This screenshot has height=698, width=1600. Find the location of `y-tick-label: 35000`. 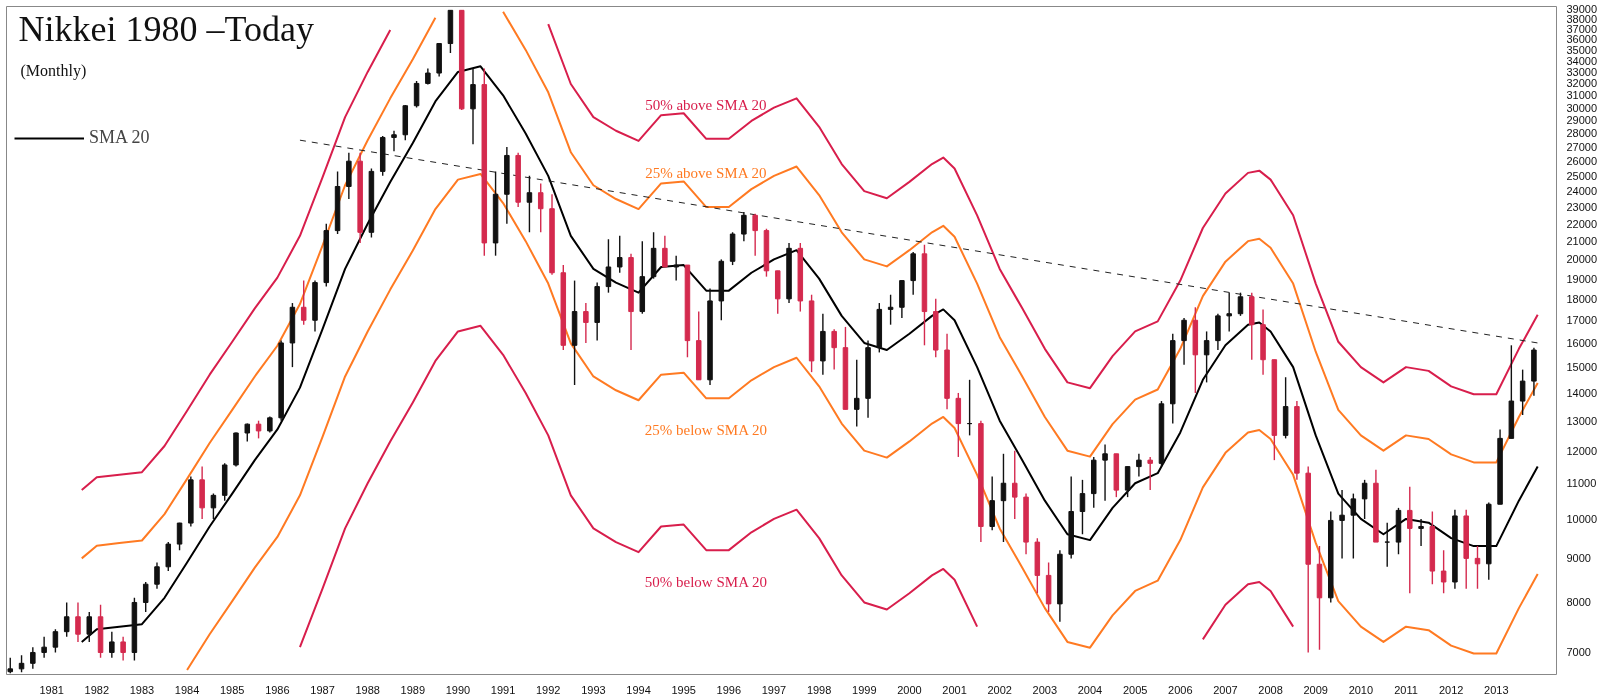

y-tick-label: 35000 is located at coordinates (1582, 49).